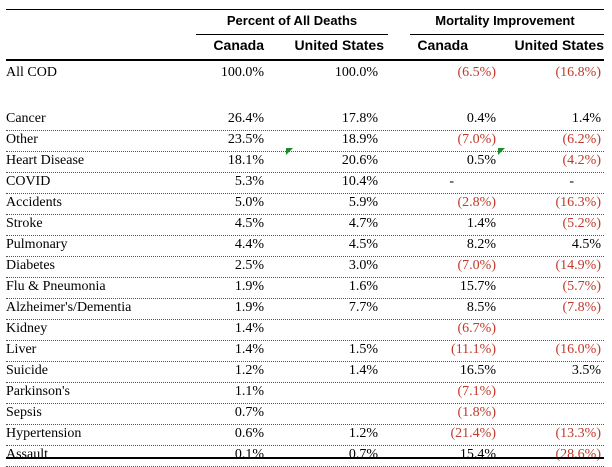 The width and height of the screenshot is (612, 467). Describe the element at coordinates (305, 351) in the screenshot. I see `table-row: Liver 1.4% 1.5% (11.1%) (16.0%)` at that location.